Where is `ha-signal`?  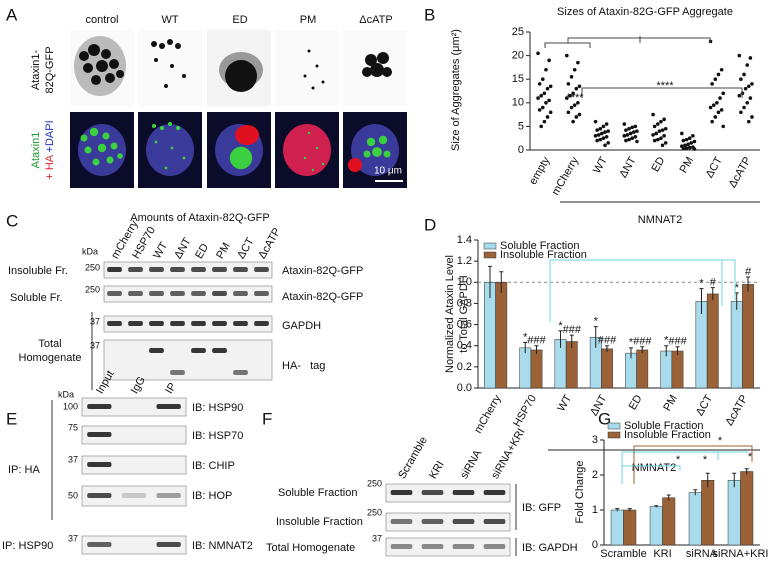
ha-signal is located at coordinates (247, 135).